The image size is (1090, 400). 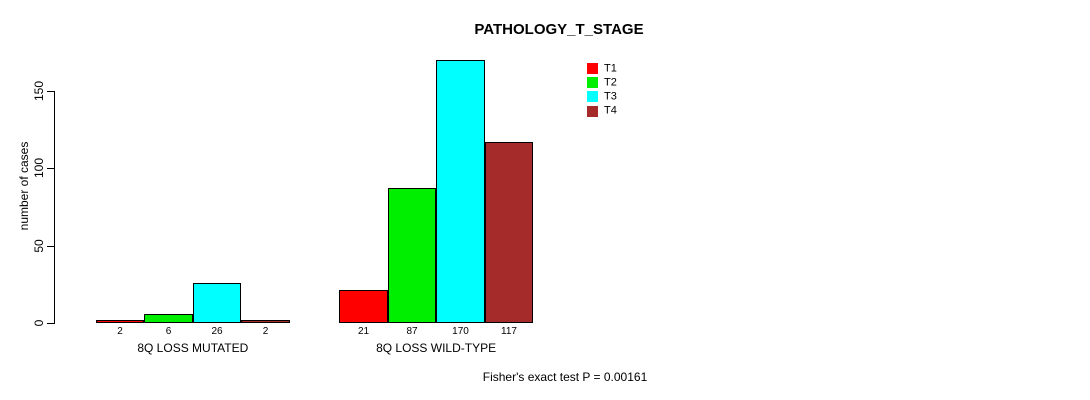 I want to click on x-category-label-wild-type: 8Q LOSS WILD-TYPE, so click(x=436, y=348).